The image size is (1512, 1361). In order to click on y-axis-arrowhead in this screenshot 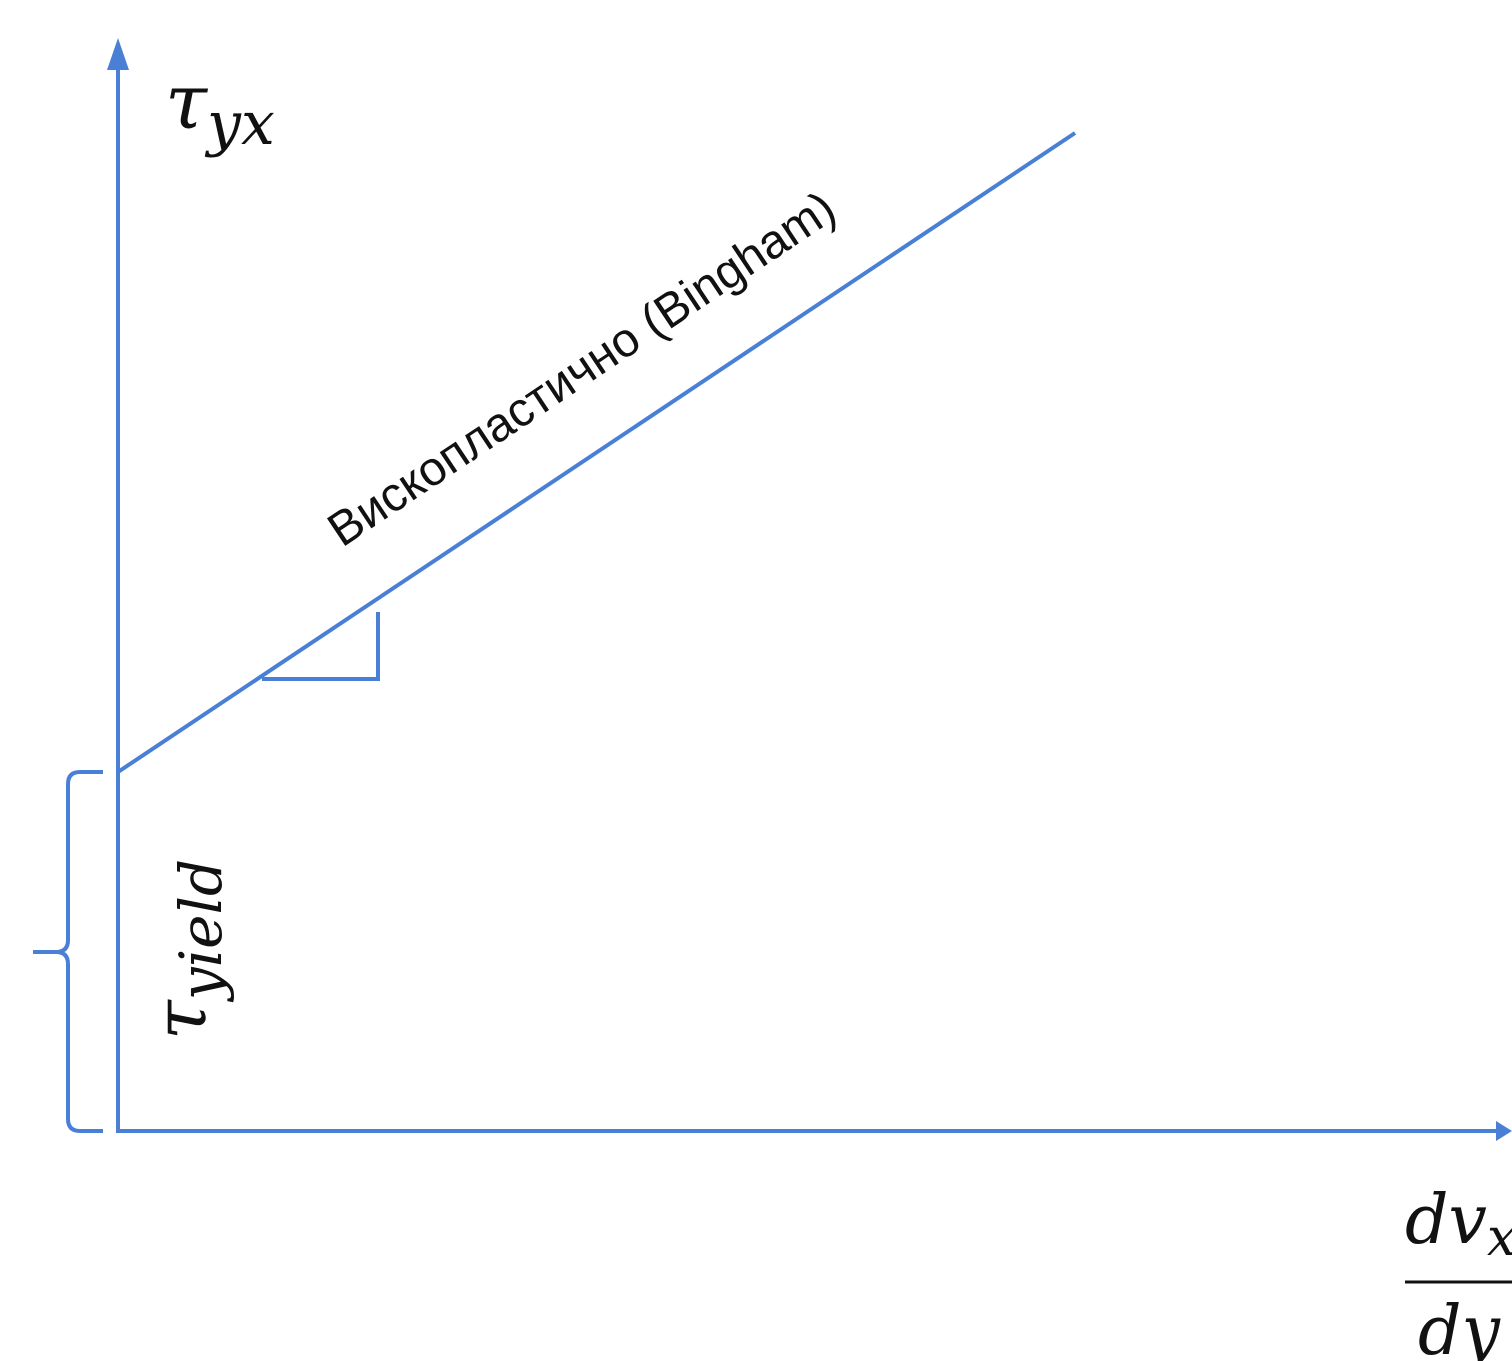, I will do `click(118, 54)`.